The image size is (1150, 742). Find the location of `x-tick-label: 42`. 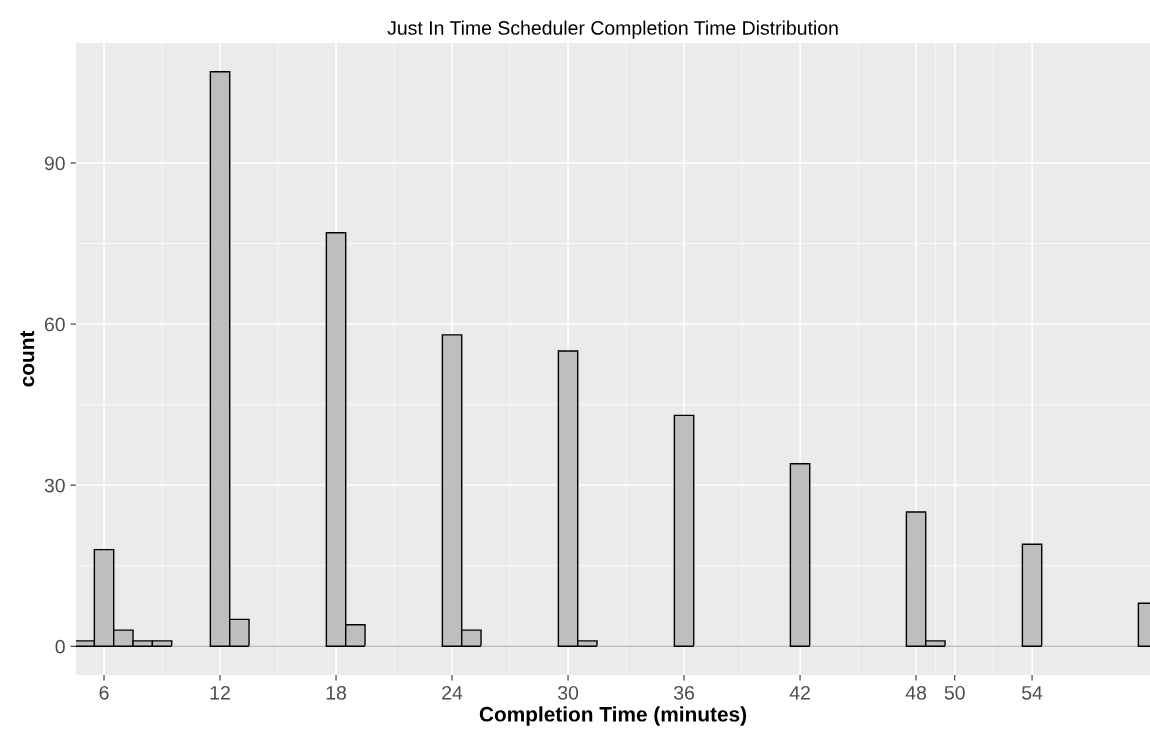

x-tick-label: 42 is located at coordinates (799, 692).